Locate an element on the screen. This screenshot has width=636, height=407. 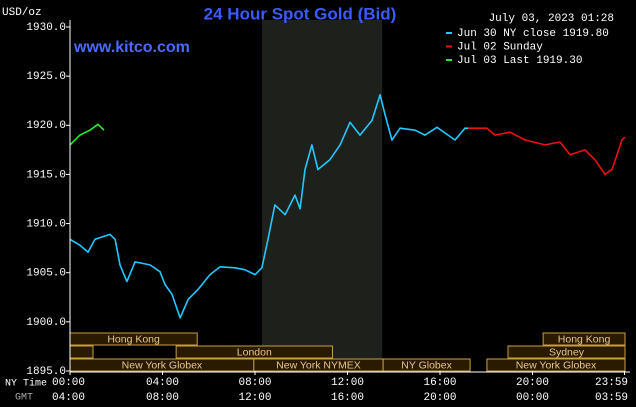
gmt-tick-label: 00:00 is located at coordinates (532, 398).